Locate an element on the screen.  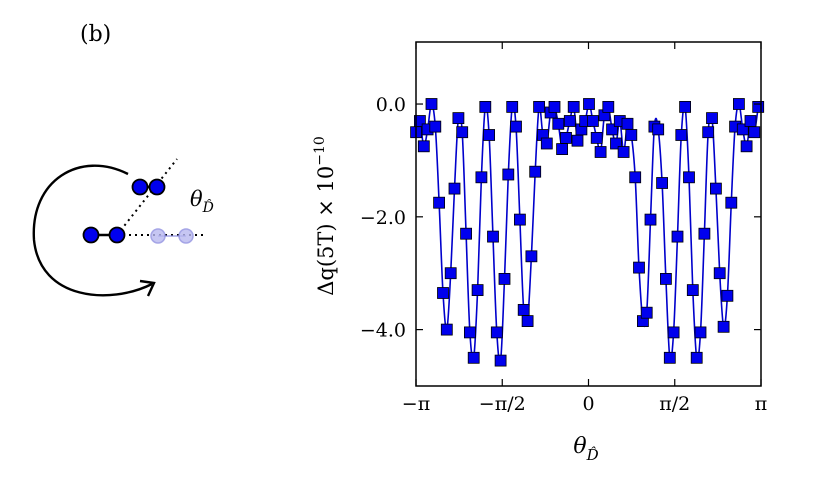
y-tick-label: −2.0 is located at coordinates (383, 218).